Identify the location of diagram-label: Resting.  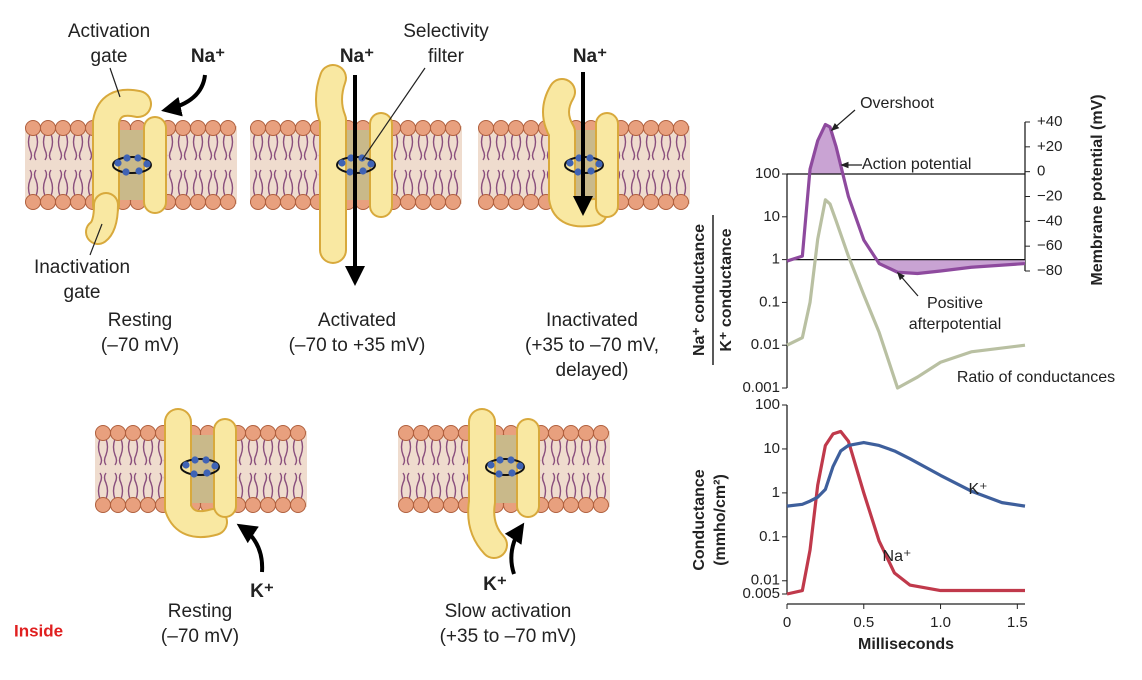
(140, 320).